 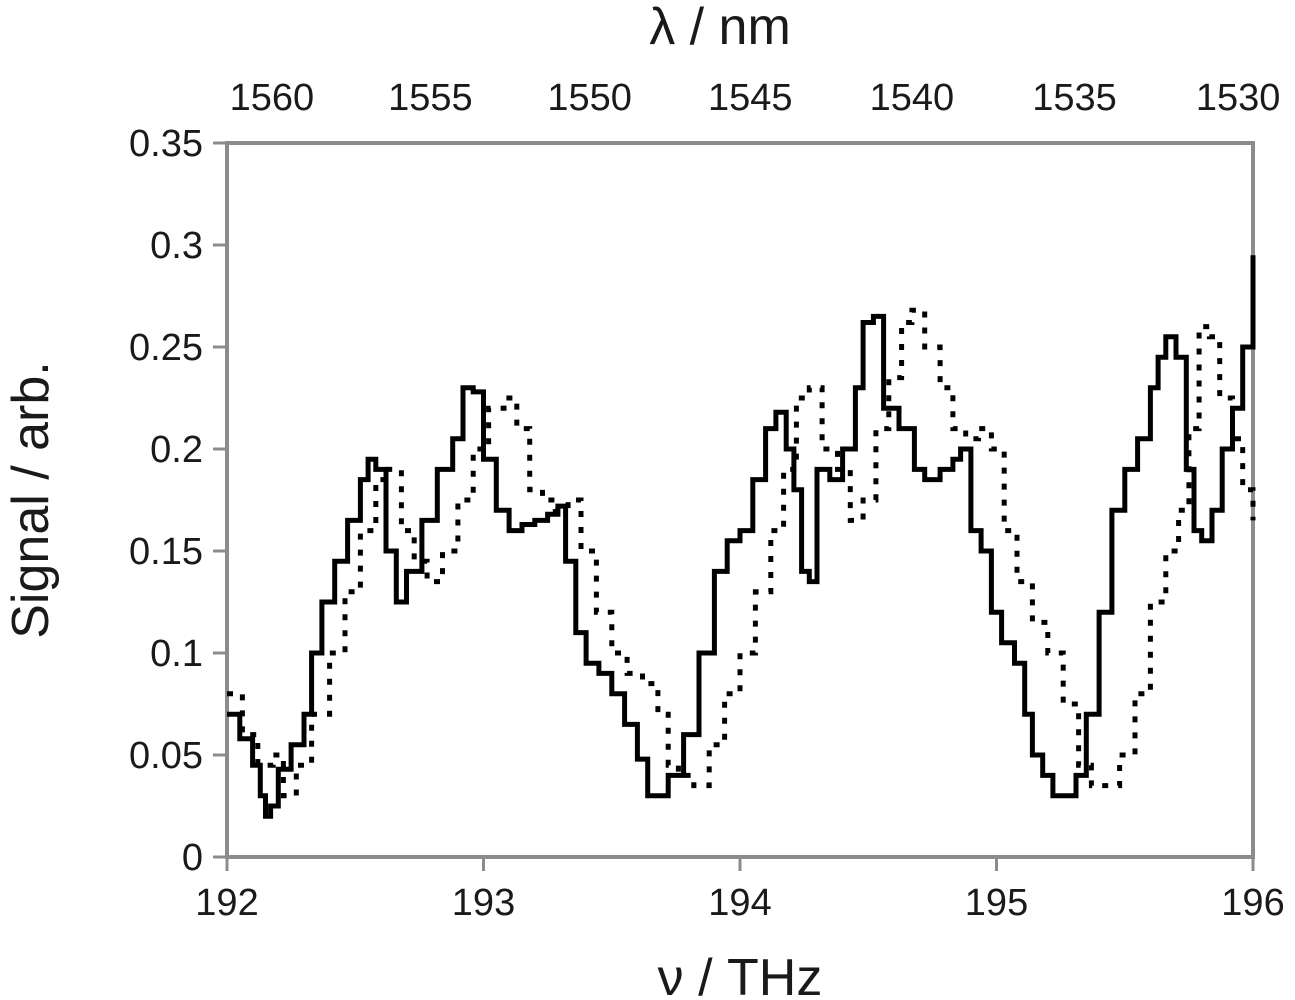 I want to click on x-axis-title: ν / THz, so click(x=740, y=974).